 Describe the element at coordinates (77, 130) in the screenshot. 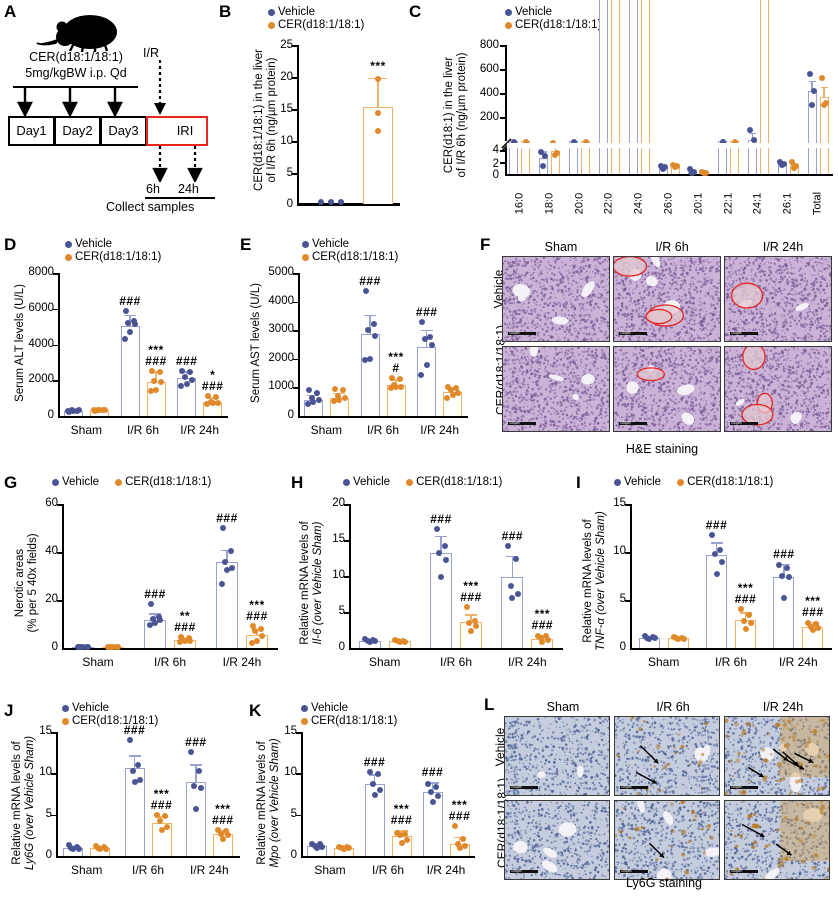

I see `panel-a-day-label: Day2` at that location.